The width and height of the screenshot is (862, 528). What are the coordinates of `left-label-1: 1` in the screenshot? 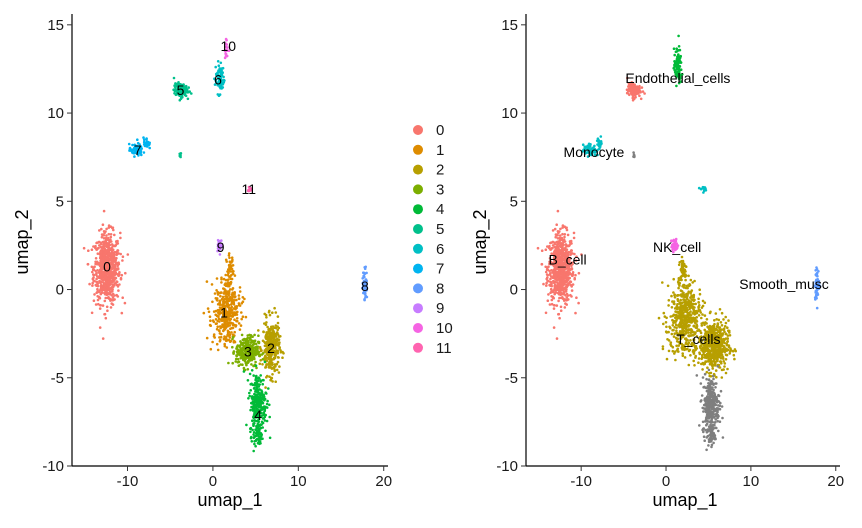 It's located at (224, 313).